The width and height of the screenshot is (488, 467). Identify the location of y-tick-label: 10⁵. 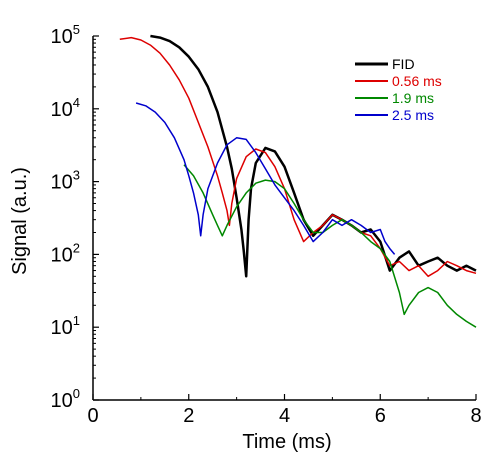
(65, 35).